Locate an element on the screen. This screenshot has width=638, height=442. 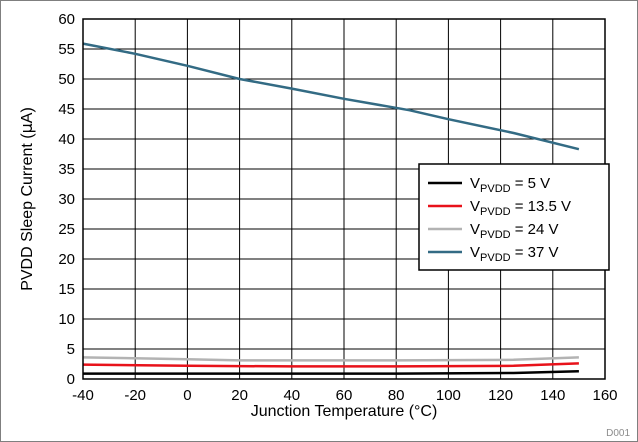
y-tick-label: 0 is located at coordinates (71, 379).